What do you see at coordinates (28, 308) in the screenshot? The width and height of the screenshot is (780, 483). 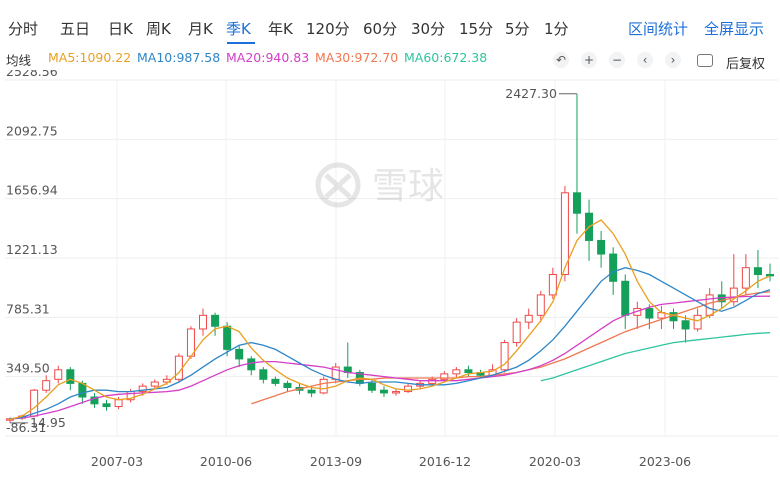 I see `y-tick-label: 785.31` at bounding box center [28, 308].